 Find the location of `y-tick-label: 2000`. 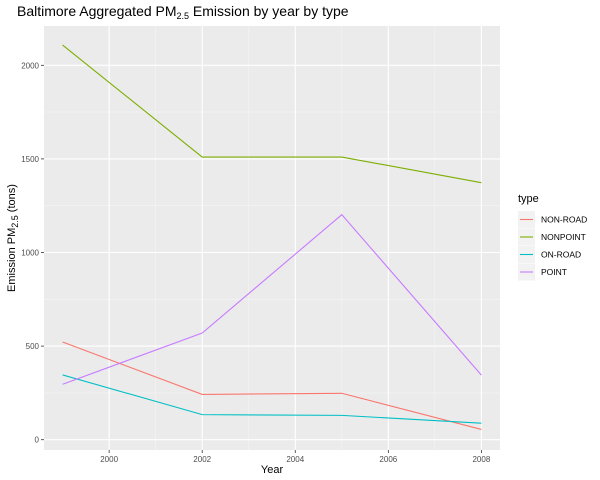

y-tick-label: 2000 is located at coordinates (30, 65).